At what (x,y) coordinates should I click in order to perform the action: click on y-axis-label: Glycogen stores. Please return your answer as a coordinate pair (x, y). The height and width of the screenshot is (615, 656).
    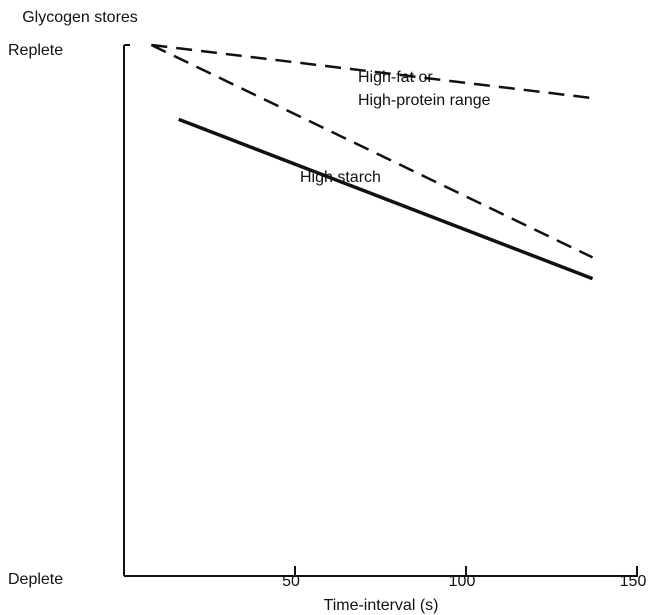
    Looking at the image, I should click on (80, 17).